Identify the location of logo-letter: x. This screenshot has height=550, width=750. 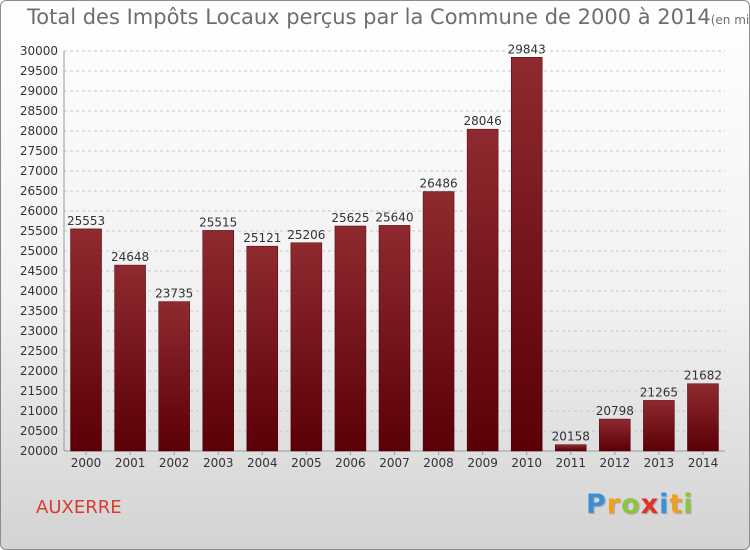
(650, 504).